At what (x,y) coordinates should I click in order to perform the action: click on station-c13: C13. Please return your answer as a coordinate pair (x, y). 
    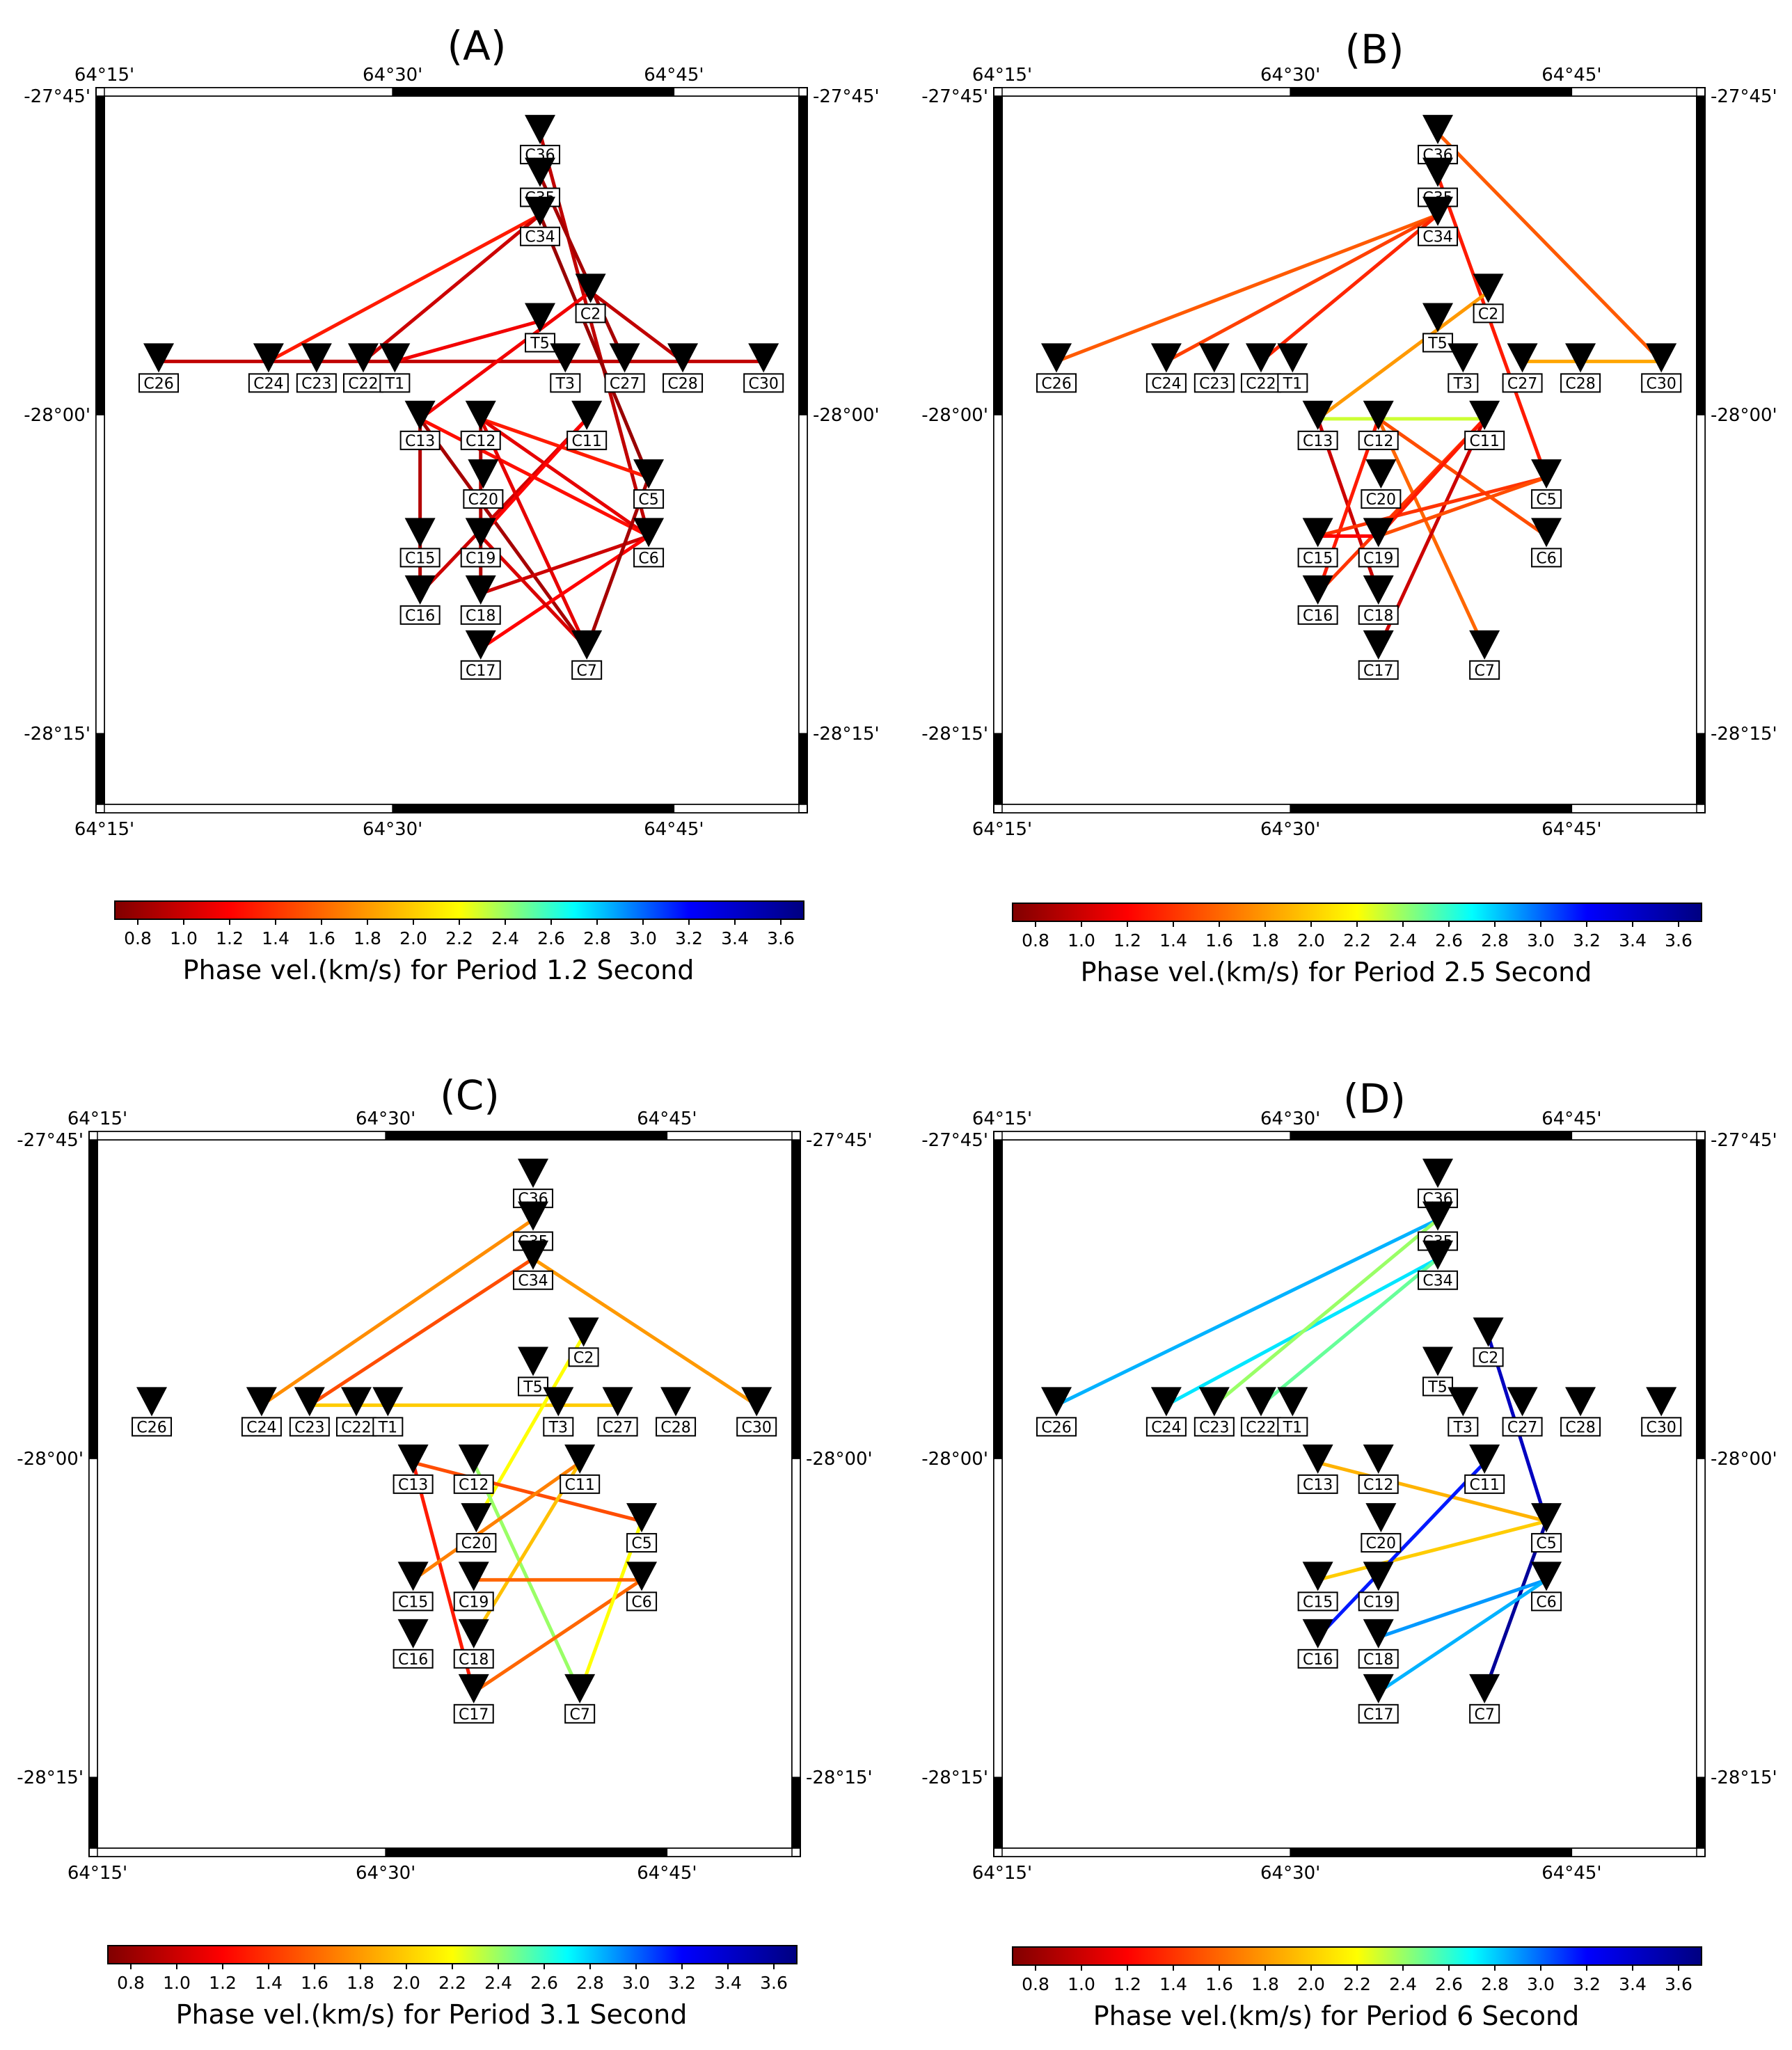
    Looking at the image, I should click on (420, 425).